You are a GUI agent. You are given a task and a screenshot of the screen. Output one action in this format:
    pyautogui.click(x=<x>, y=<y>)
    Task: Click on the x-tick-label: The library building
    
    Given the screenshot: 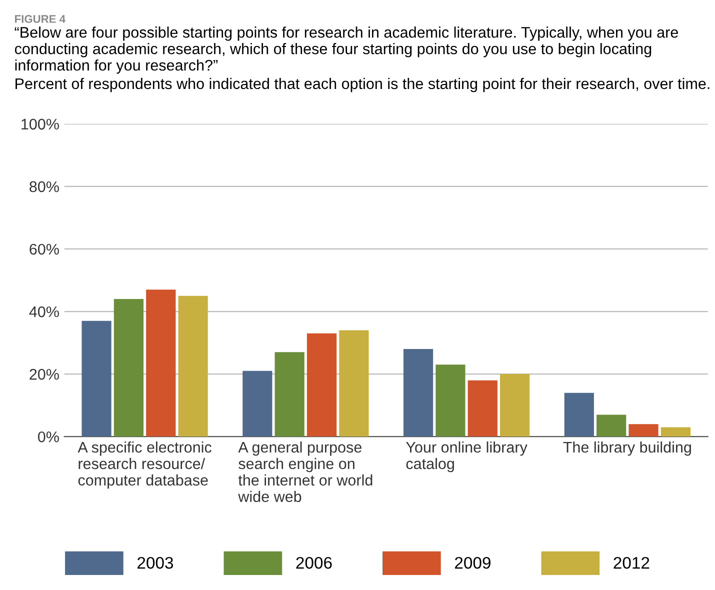 What is the action you would take?
    pyautogui.click(x=627, y=448)
    